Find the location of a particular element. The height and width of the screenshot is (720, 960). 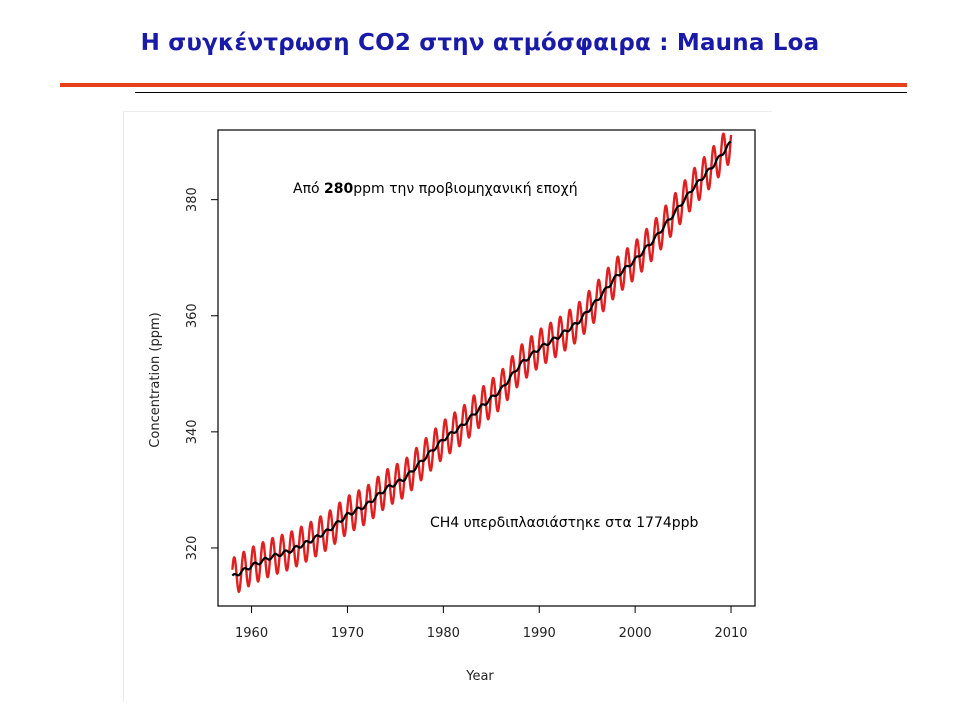

title-underline-black is located at coordinates (521, 92).